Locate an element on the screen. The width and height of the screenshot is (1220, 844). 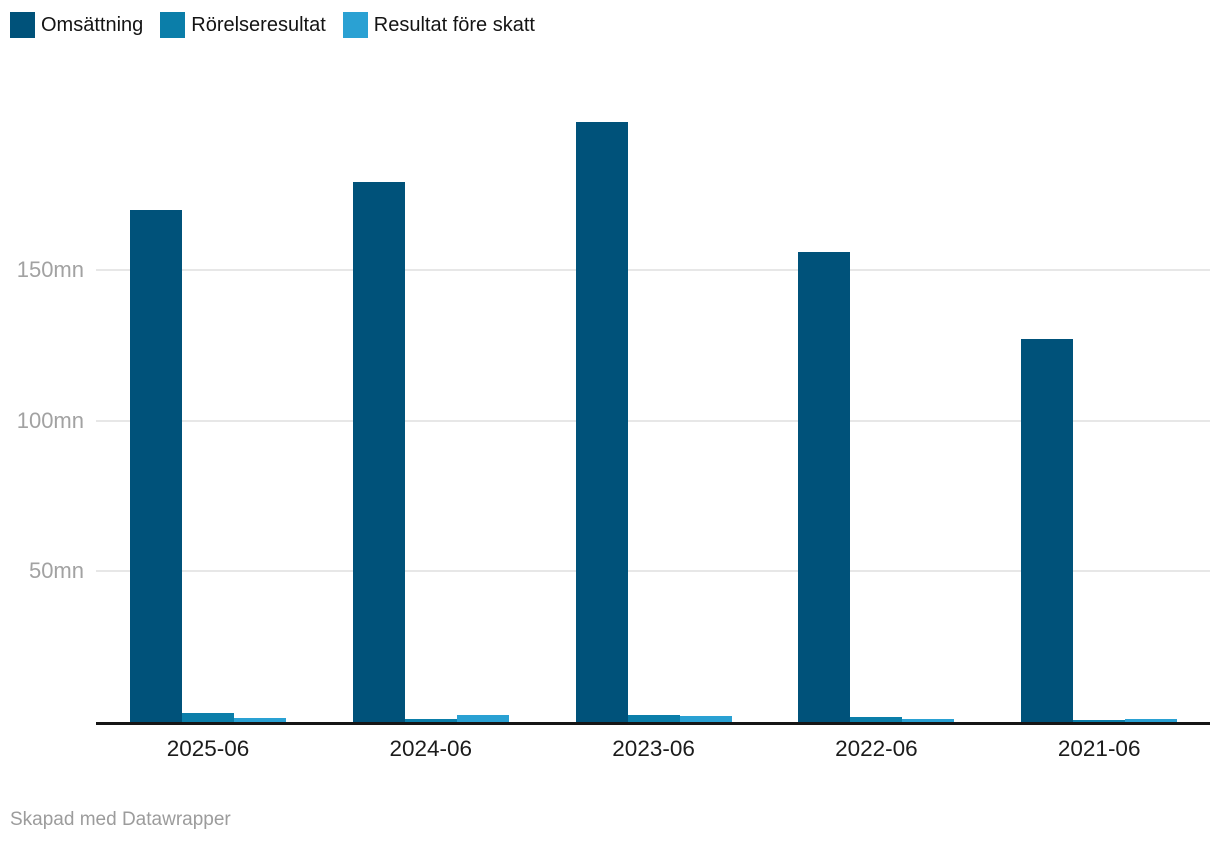
bar-2022-06-Omsättning is located at coordinates (824, 486).